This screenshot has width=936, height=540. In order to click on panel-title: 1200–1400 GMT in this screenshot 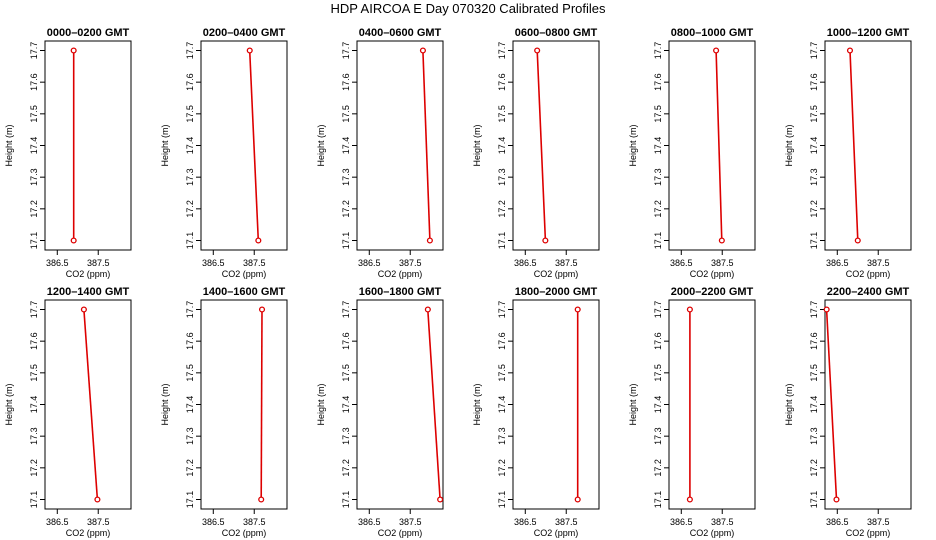, I will do `click(88, 292)`.